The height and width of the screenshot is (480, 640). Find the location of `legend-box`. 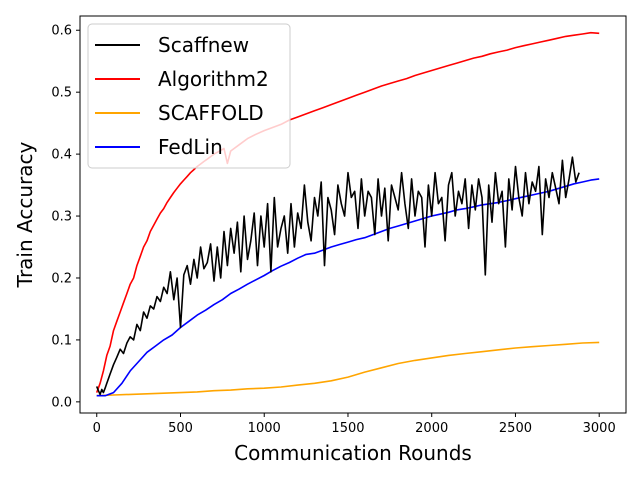

legend-box is located at coordinates (189, 96).